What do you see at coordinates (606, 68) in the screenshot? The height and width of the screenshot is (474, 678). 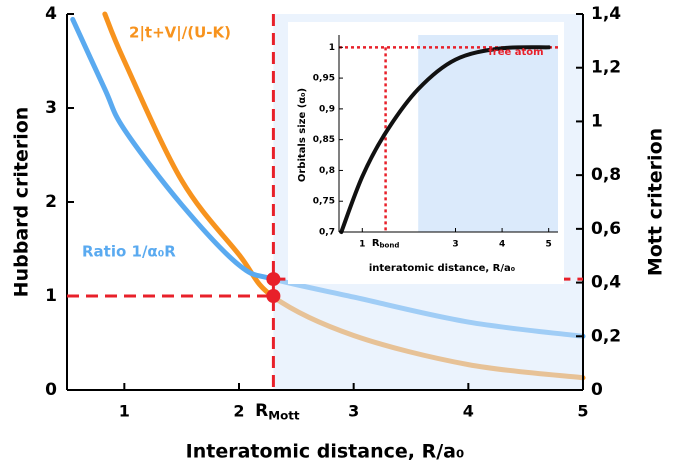 I see `y2-tick-label: 1,2` at bounding box center [606, 68].